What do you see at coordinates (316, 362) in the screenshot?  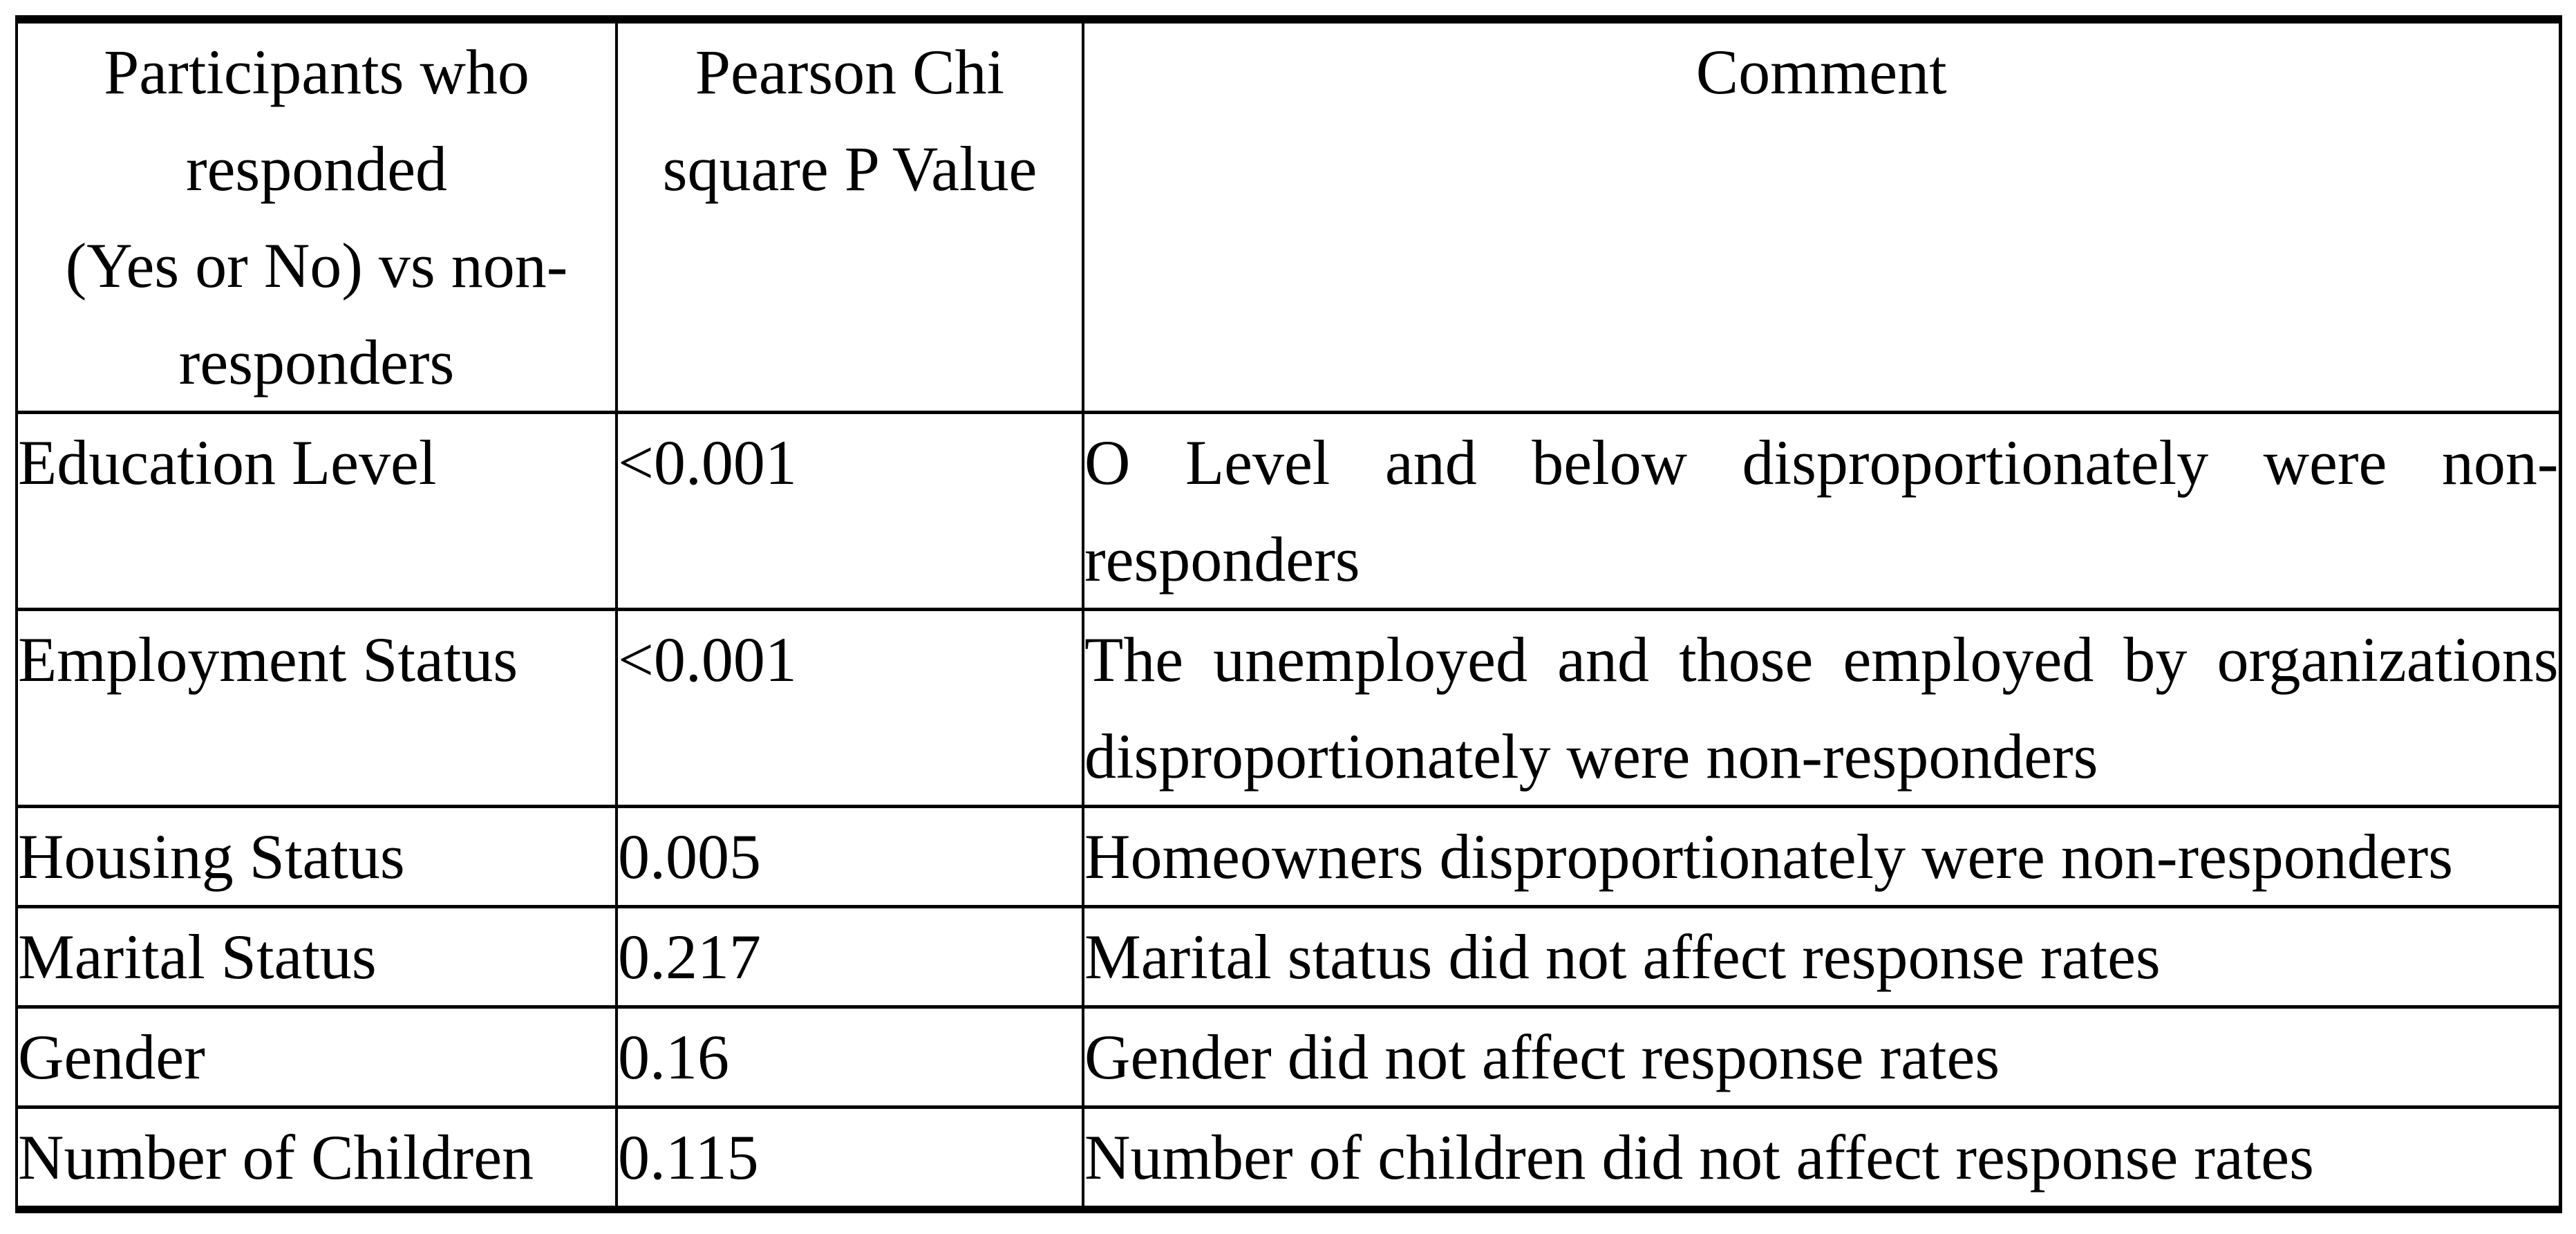 I see `header-text-line: responders` at bounding box center [316, 362].